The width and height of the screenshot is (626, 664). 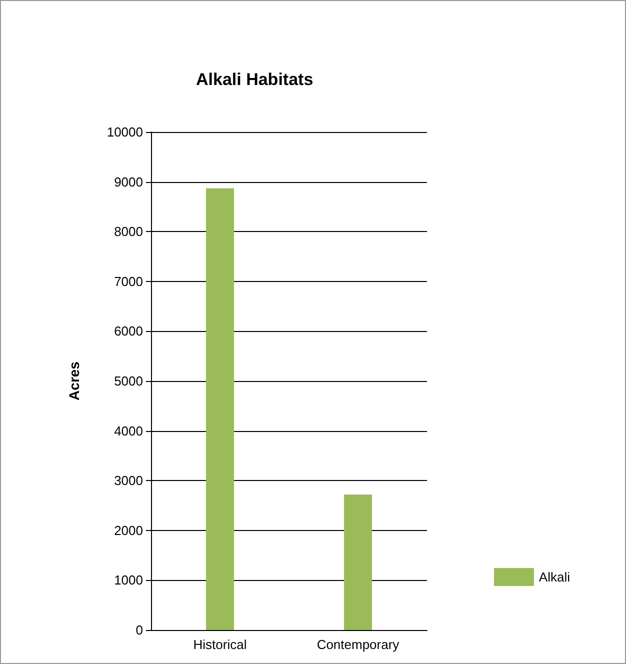 I want to click on legend-label: Alkali, so click(x=554, y=577).